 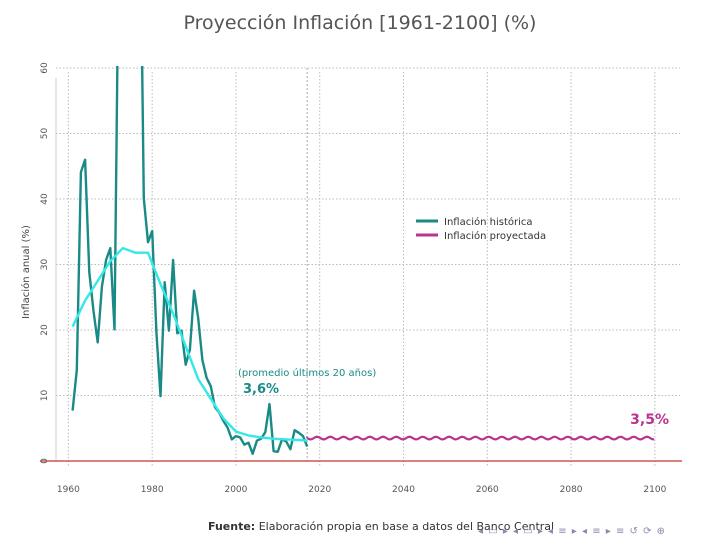 I want to click on series-projected-line, so click(x=480, y=438).